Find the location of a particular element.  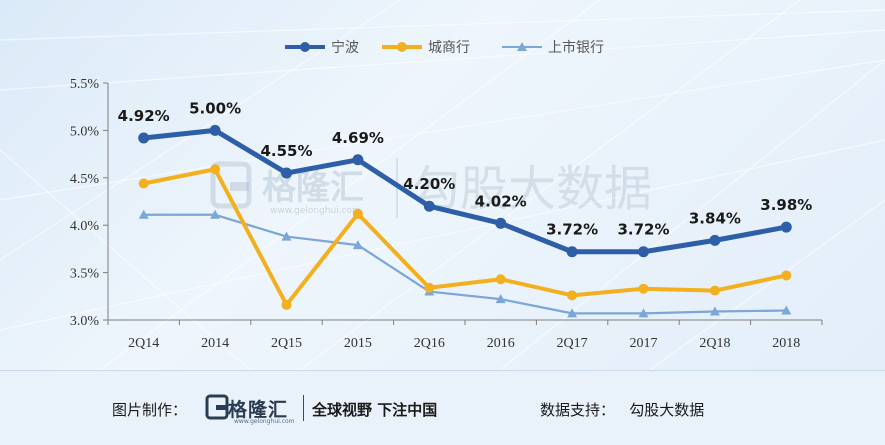

made-by-label: 图片制作： is located at coordinates (150, 410).